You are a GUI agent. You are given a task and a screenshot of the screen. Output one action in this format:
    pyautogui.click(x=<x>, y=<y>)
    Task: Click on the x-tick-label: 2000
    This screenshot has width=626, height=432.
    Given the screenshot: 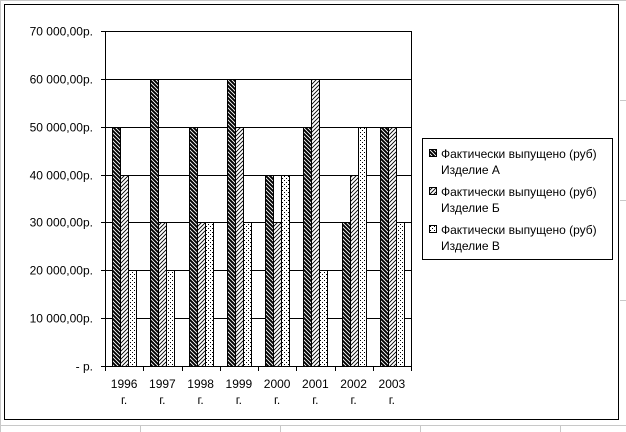 What is the action you would take?
    pyautogui.click(x=277, y=384)
    